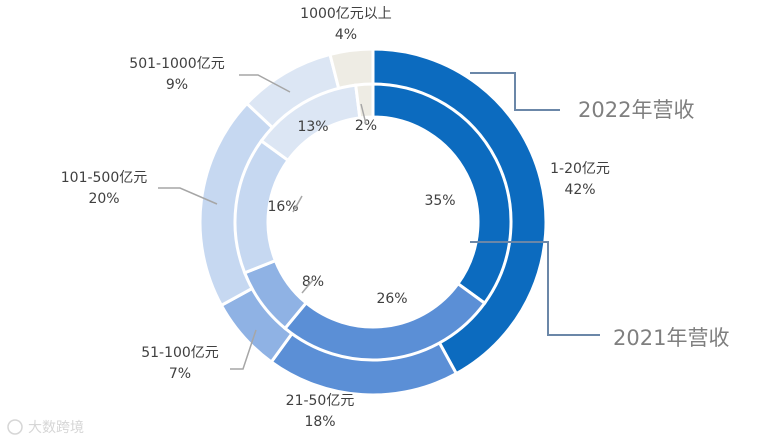 Image resolution: width=779 pixels, height=442 pixels. What do you see at coordinates (180, 374) in the screenshot?
I see `outer-value-label-2: 7%` at bounding box center [180, 374].